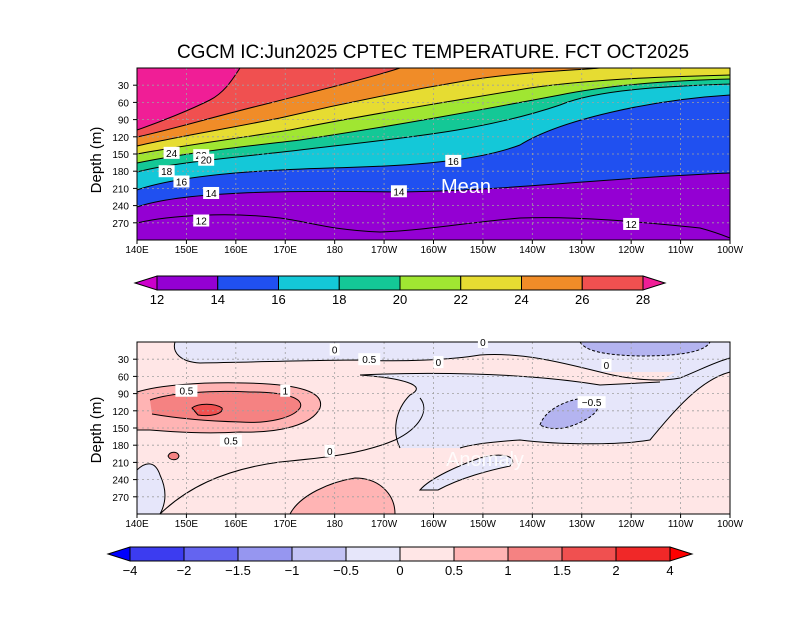 The width and height of the screenshot is (800, 623). I want to click on y-tick-label: 120, so click(120, 138).